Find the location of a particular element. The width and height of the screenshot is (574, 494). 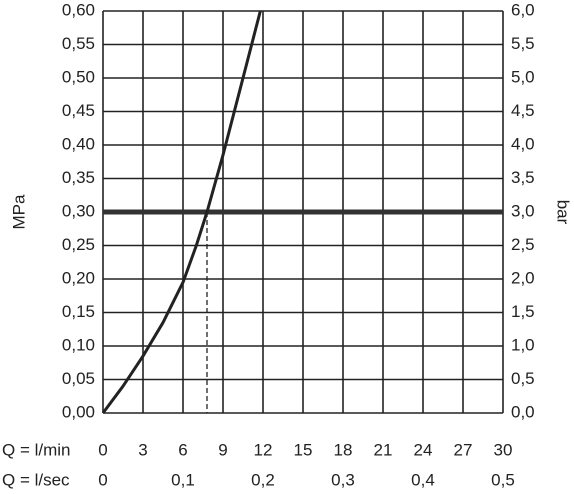

x2-tick-label: 0,3 is located at coordinates (343, 479).